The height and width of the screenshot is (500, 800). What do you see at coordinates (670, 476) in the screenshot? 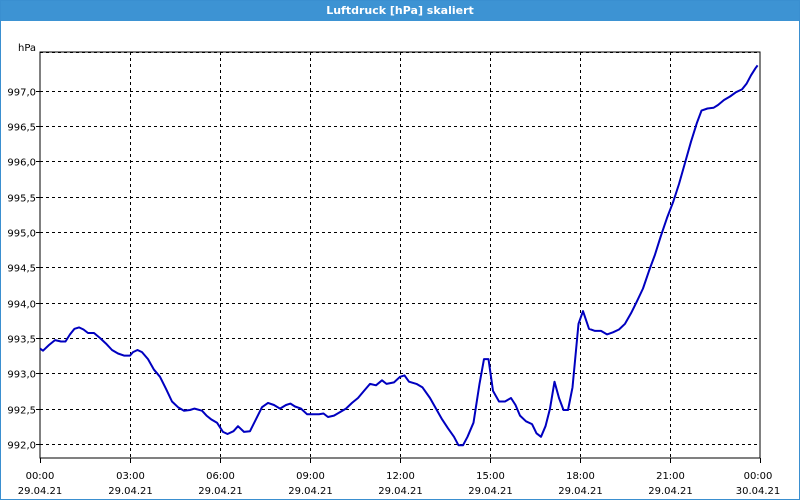
I see `x-tick-time: 21:00` at bounding box center [670, 476].